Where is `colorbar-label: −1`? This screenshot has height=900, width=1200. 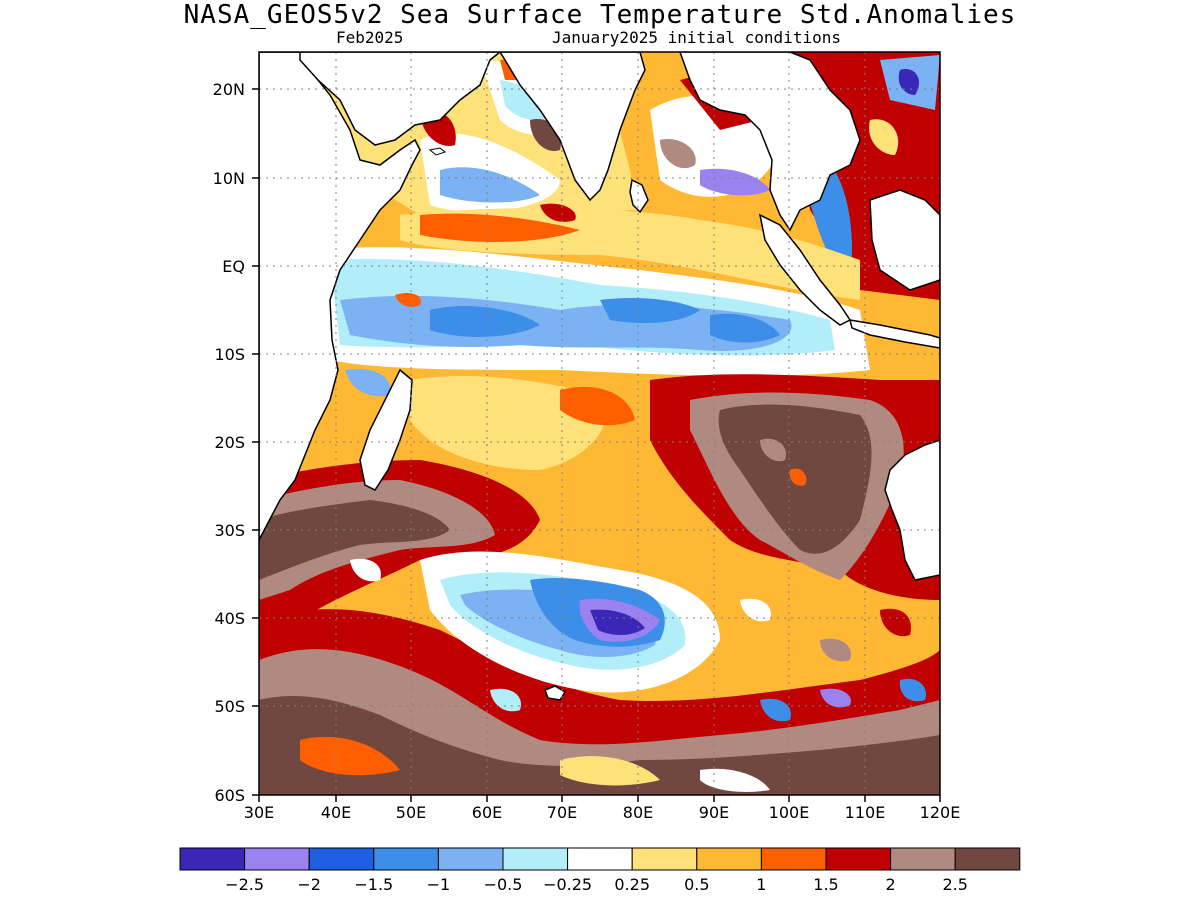 colorbar-label: −1 is located at coordinates (439, 884).